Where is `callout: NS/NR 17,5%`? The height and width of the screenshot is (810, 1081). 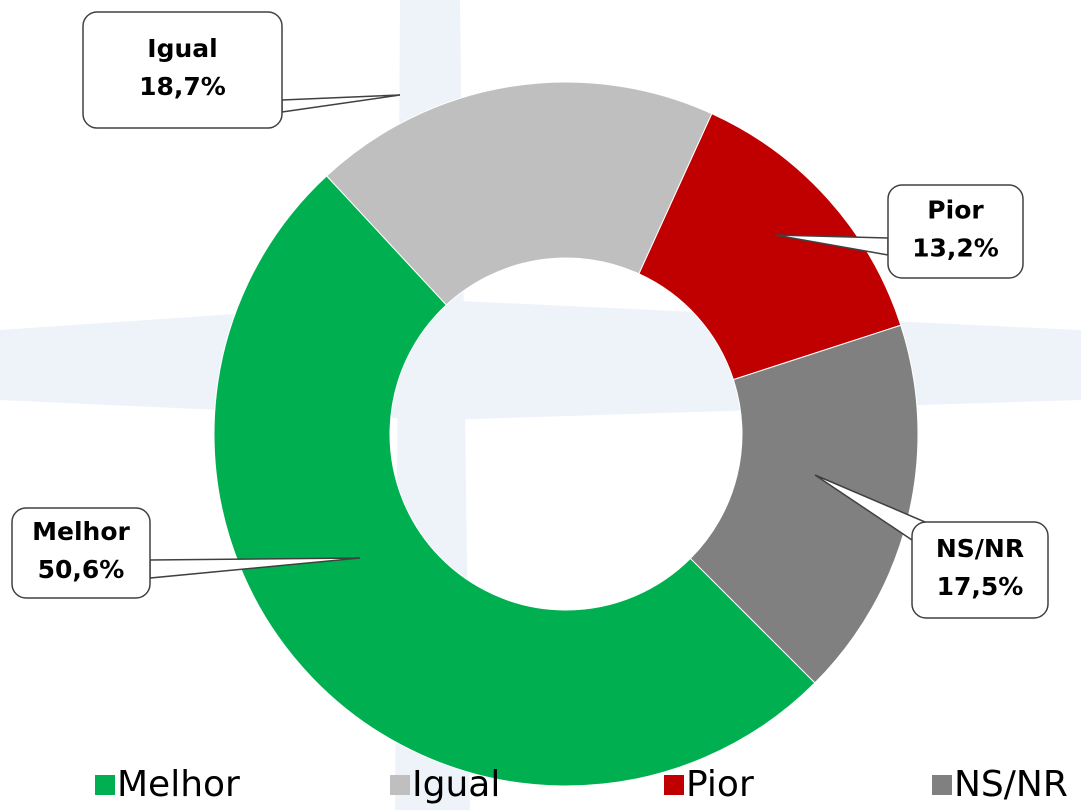
callout: NS/NR 17,5% is located at coordinates (931, 546).